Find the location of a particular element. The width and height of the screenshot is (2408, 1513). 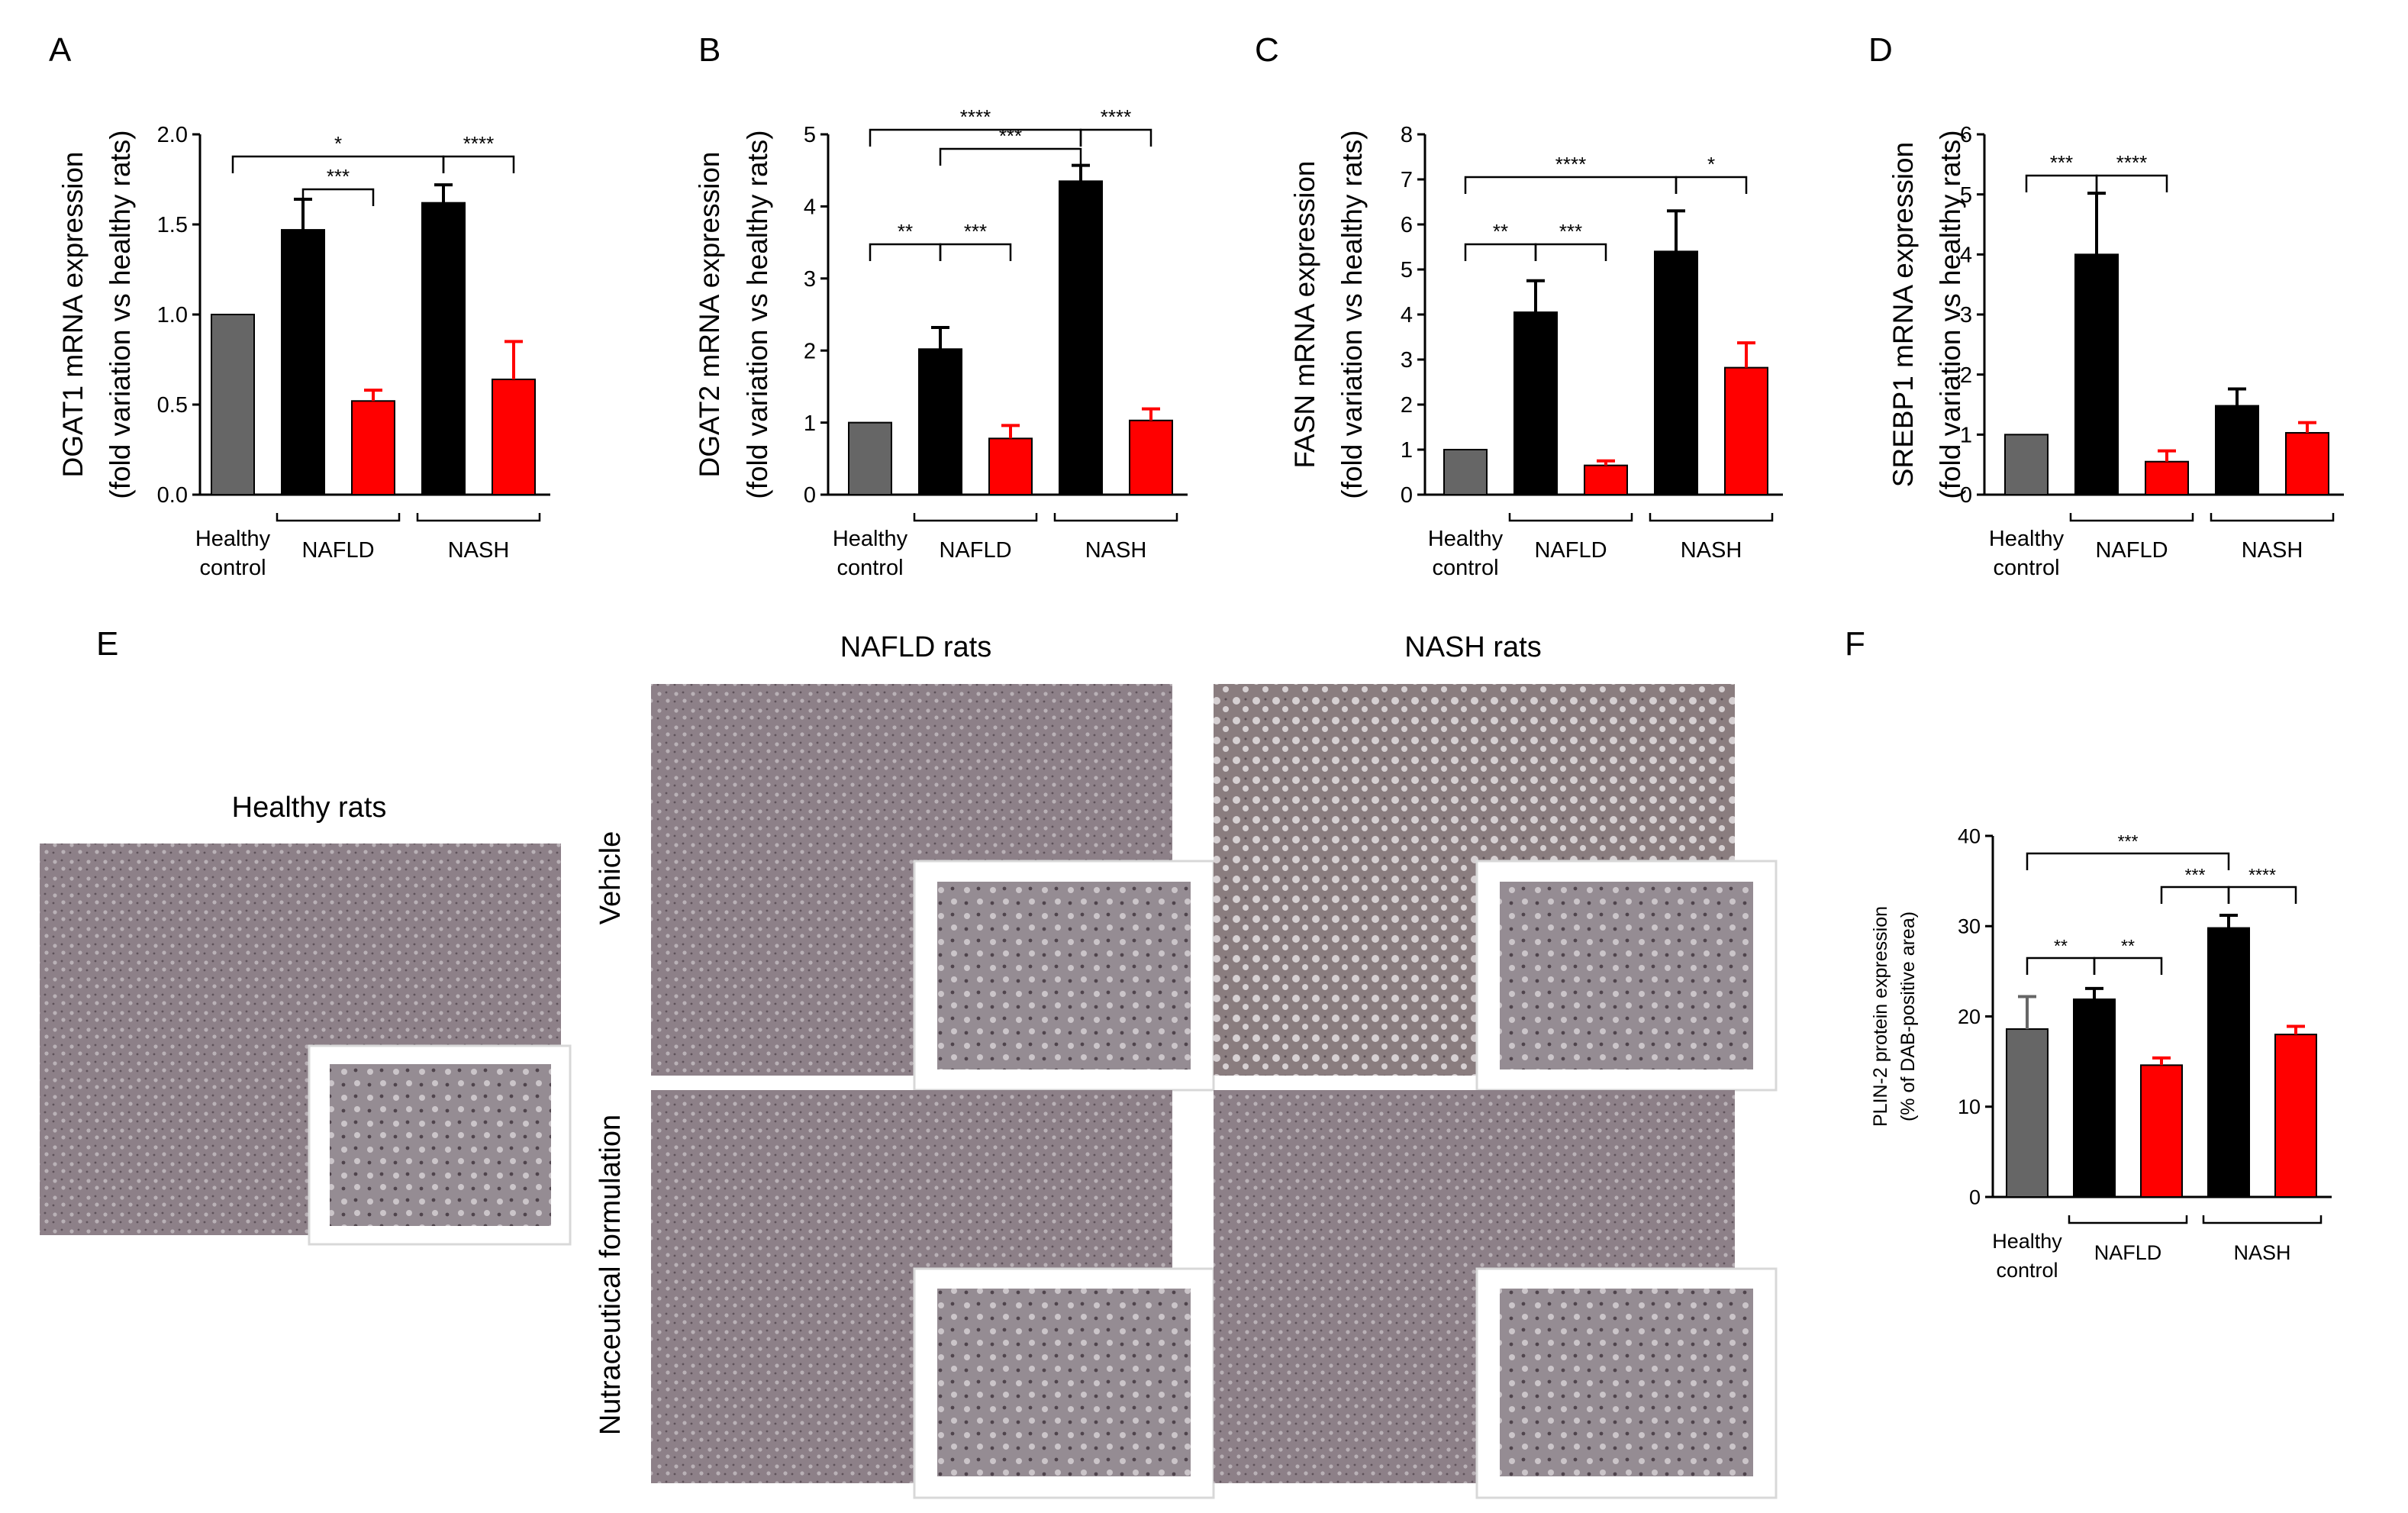

y-tick-label: 5 is located at coordinates (810, 135).